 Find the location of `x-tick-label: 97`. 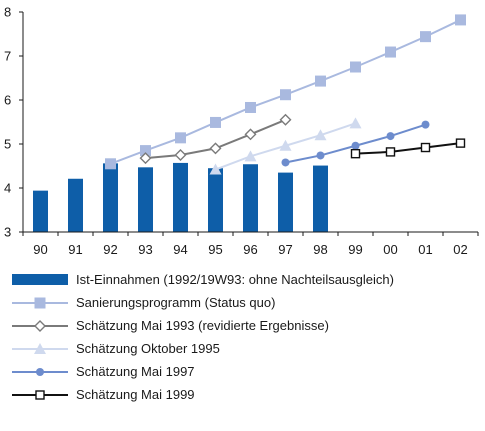

x-tick-label: 97 is located at coordinates (285, 249).